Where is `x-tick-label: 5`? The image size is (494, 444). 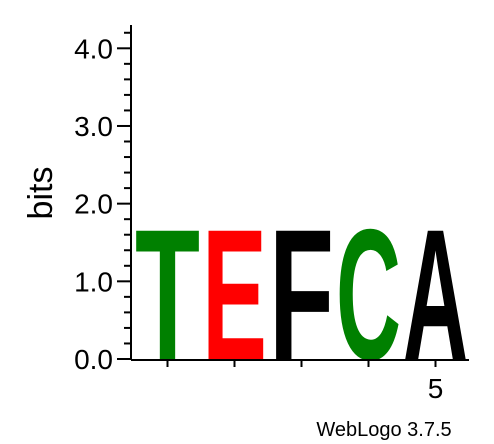
x-tick-label: 5 is located at coordinates (436, 388).